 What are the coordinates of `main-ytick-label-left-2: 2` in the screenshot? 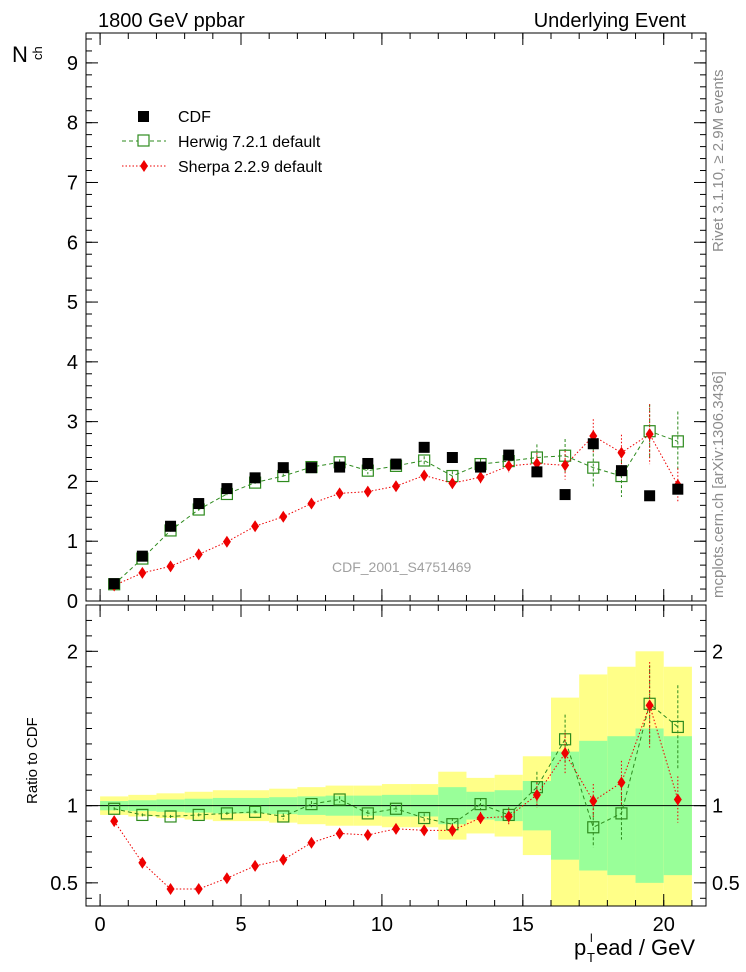 It's located at (72, 482).